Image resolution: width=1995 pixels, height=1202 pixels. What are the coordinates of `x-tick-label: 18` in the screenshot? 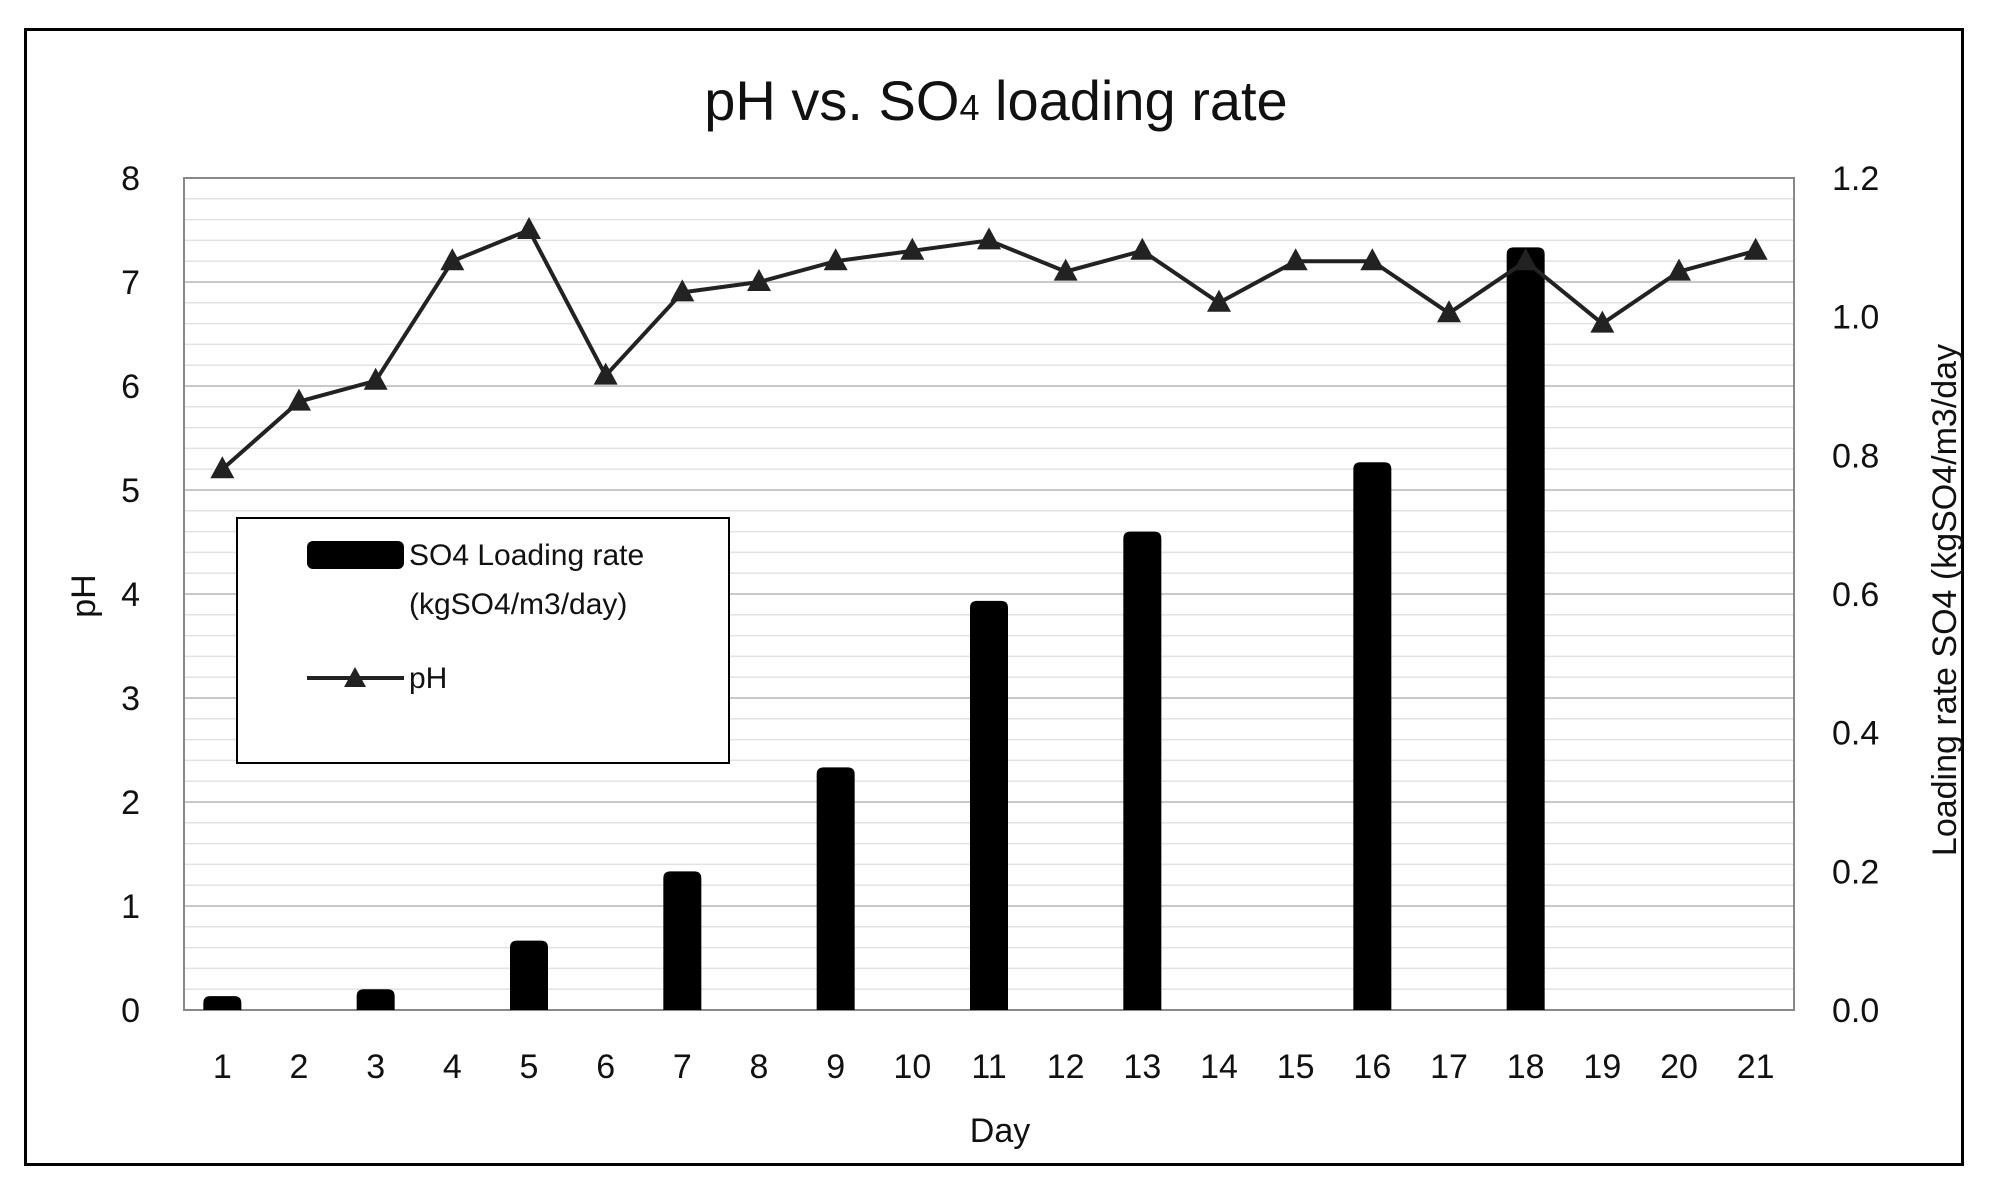 It's located at (1526, 1067).